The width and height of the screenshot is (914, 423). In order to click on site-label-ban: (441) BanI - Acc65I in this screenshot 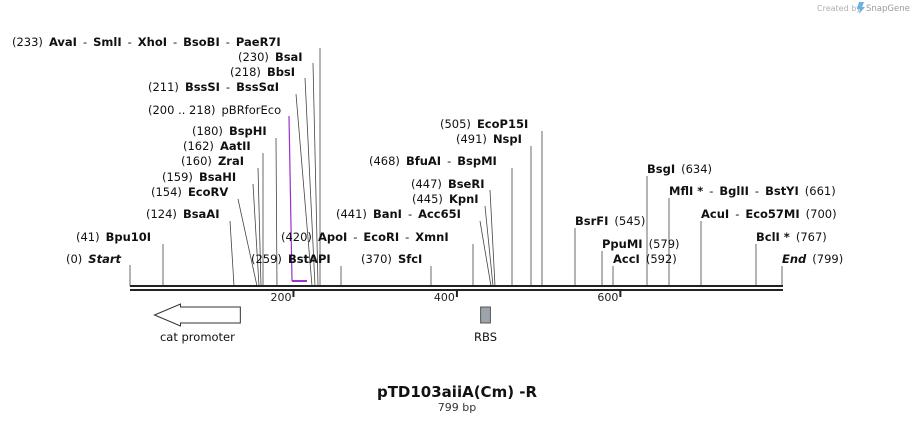, I will do `click(398, 214)`.